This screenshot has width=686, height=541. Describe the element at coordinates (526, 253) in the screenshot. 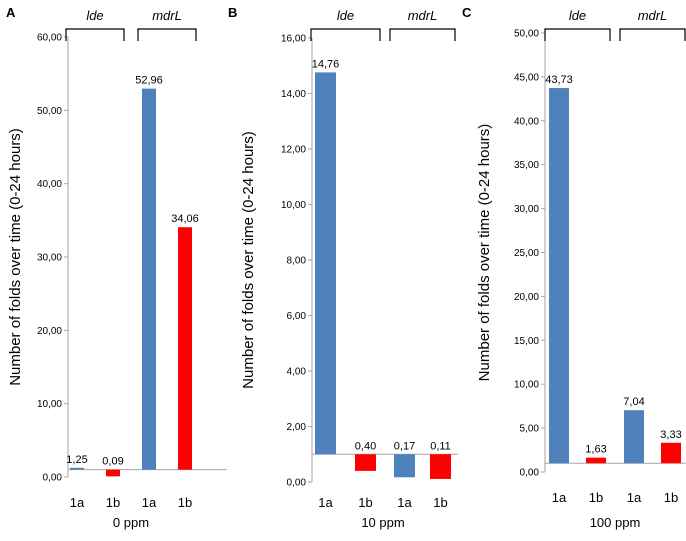

I see `y-tick-label: 25,00` at that location.